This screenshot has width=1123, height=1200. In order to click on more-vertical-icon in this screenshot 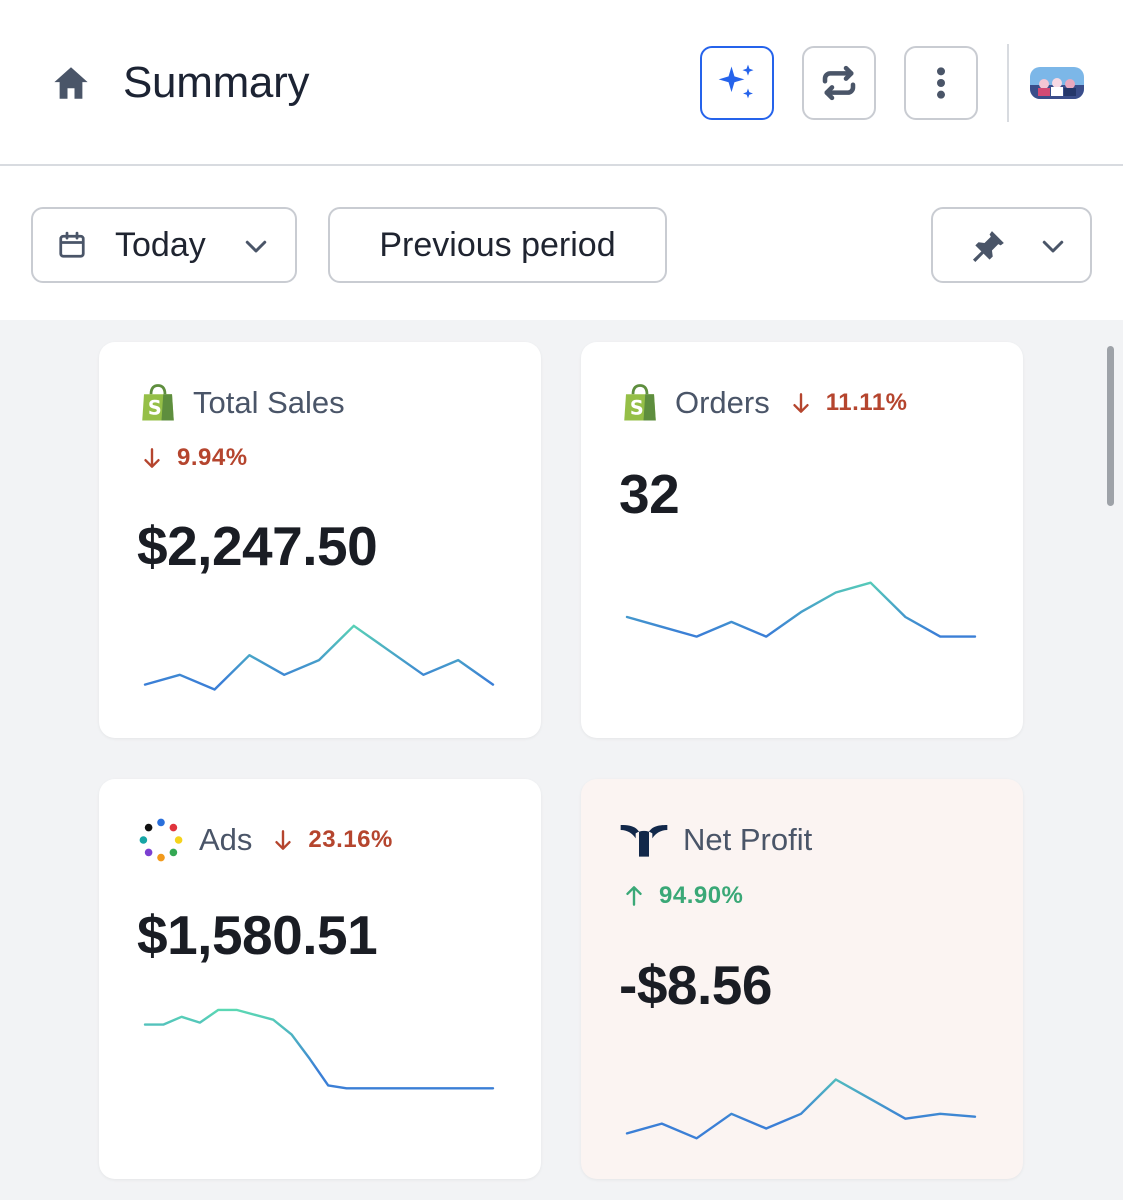, I will do `click(941, 83)`.